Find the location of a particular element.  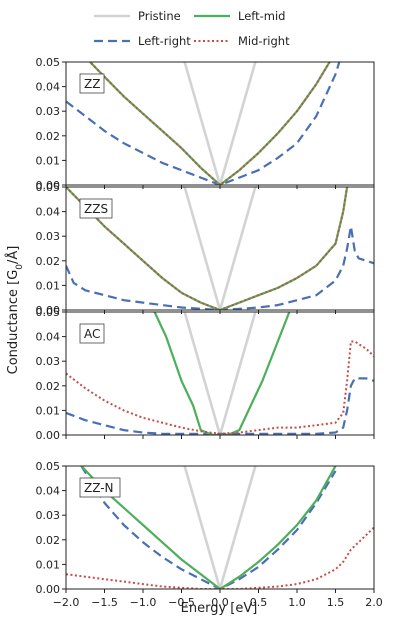

x-tick-label: 1.5 is located at coordinates (336, 602).